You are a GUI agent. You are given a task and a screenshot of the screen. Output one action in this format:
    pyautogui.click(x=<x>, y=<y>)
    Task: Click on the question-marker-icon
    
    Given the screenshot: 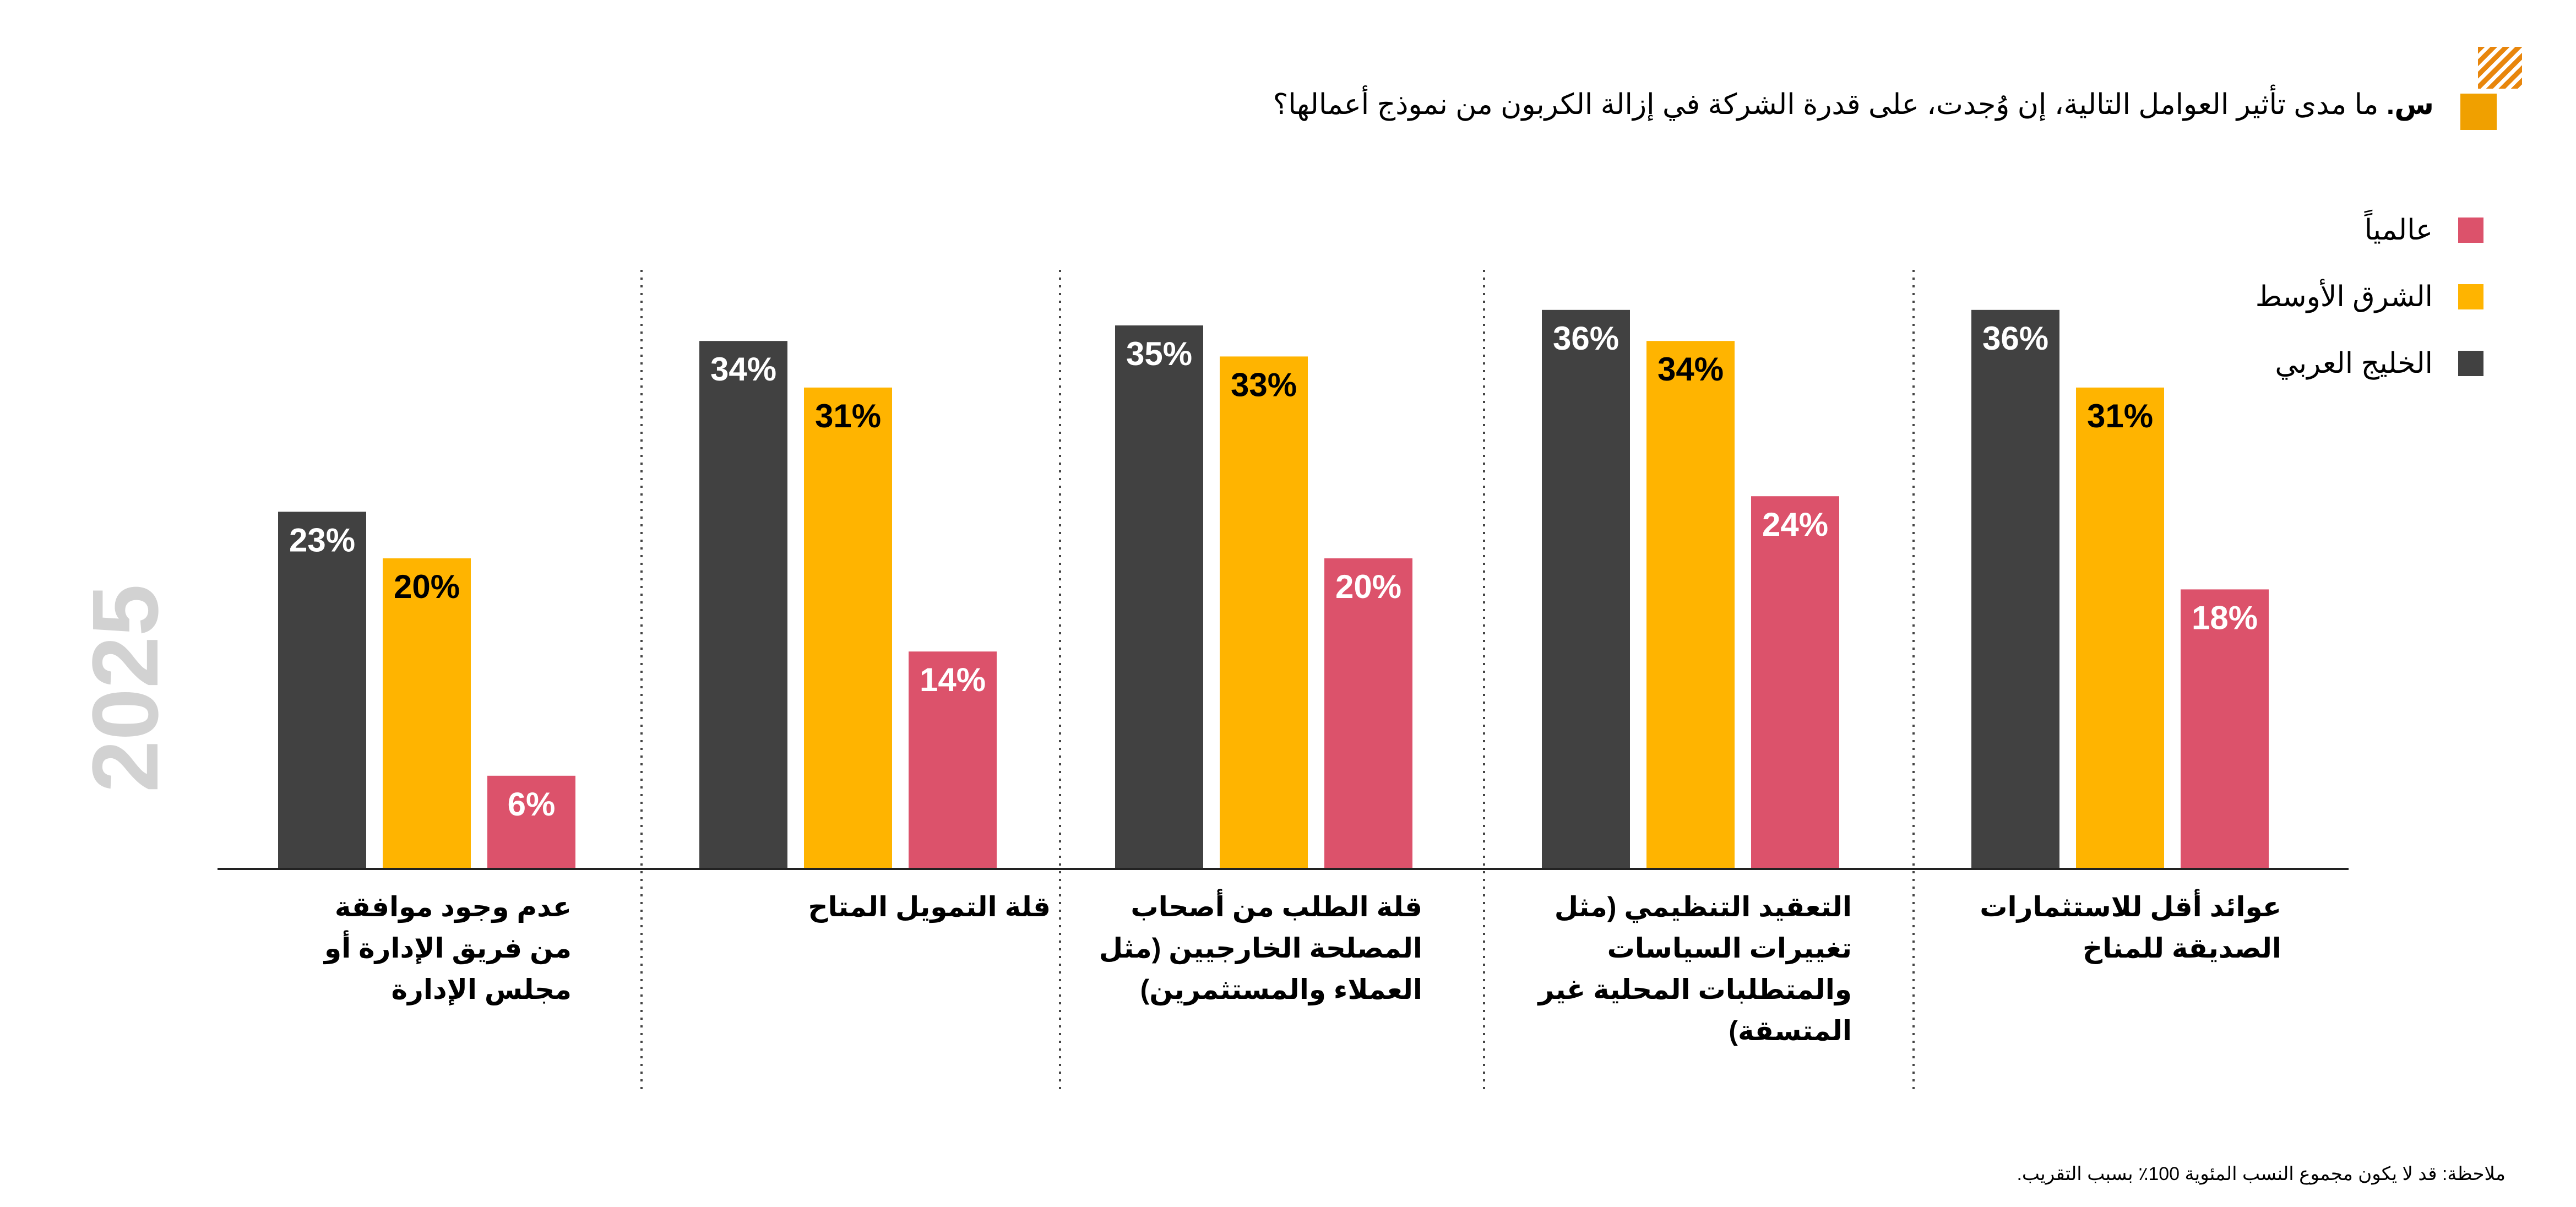 What is the action you would take?
    pyautogui.click(x=2479, y=112)
    